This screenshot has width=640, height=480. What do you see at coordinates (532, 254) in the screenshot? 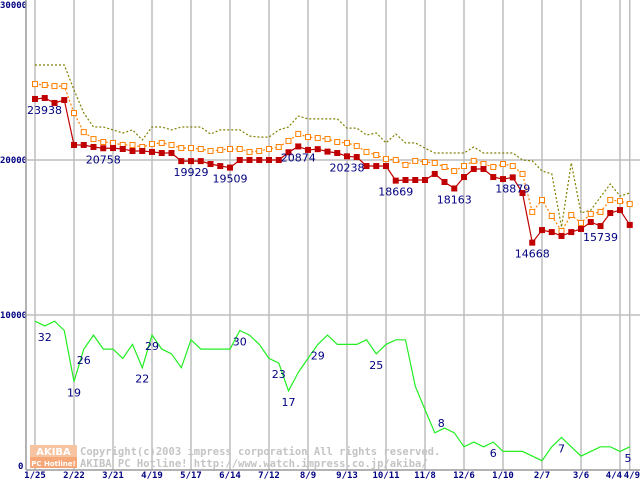
I see `data-label: 14668` at bounding box center [532, 254].